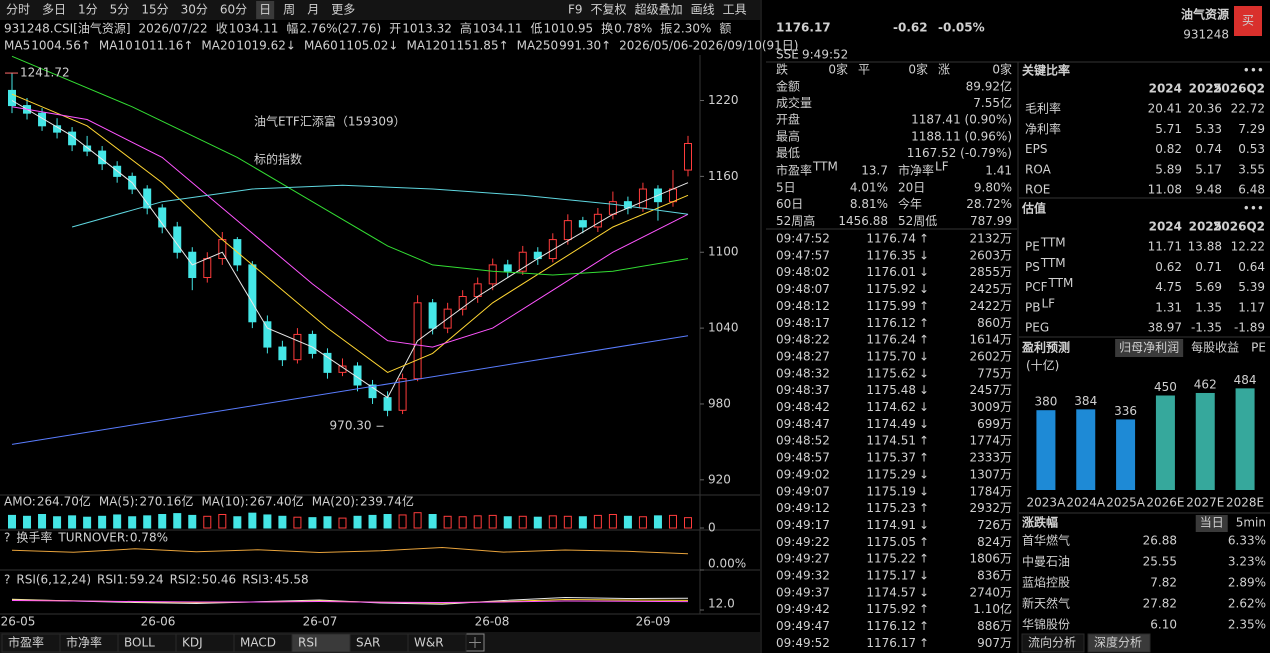  What do you see at coordinates (194, 10) in the screenshot?
I see `timeframe-tab: 30分` at bounding box center [194, 10].